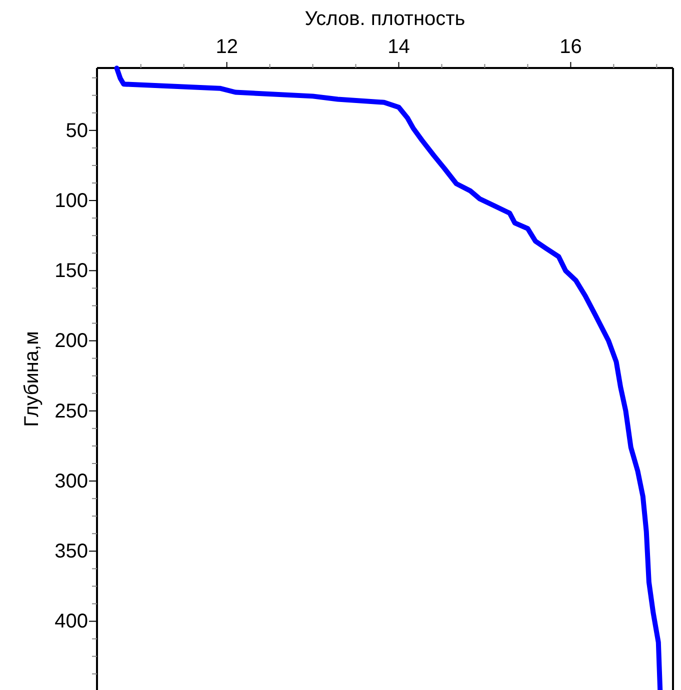 The image size is (681, 690). Describe the element at coordinates (227, 47) in the screenshot. I see `x-tick-label: 12` at that location.